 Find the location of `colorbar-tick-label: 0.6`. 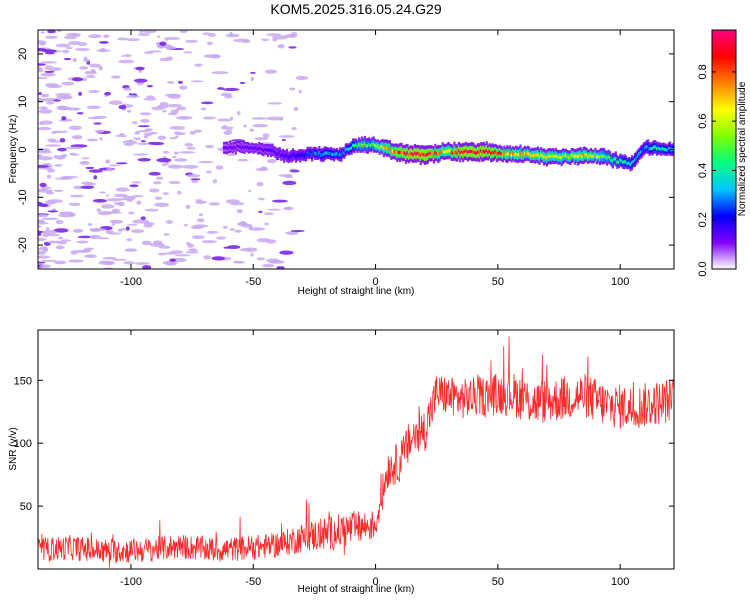

colorbar-tick-label: 0.6 is located at coordinates (703, 121).